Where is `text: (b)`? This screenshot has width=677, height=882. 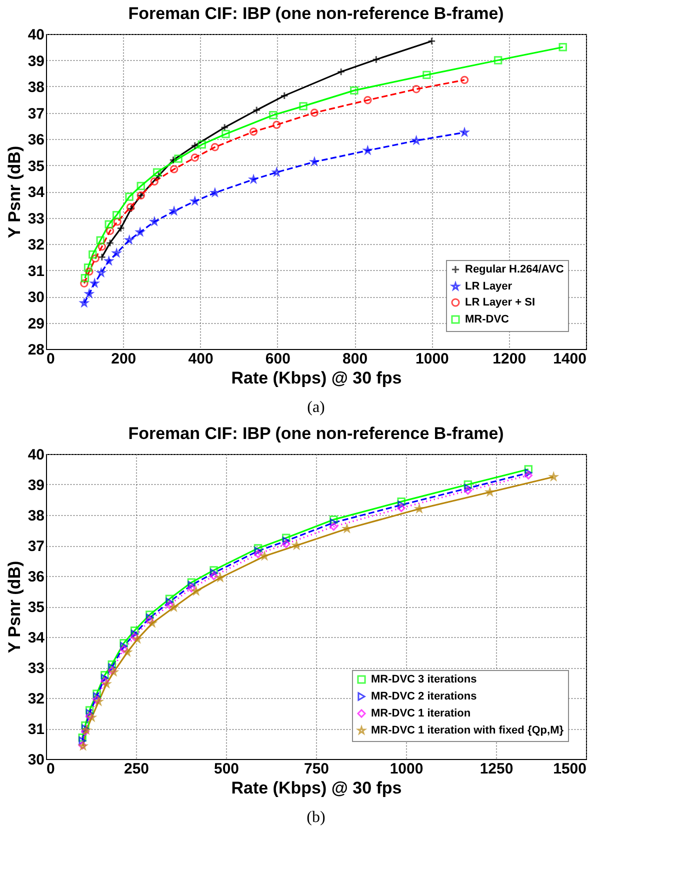
text: (b) is located at coordinates (316, 817).